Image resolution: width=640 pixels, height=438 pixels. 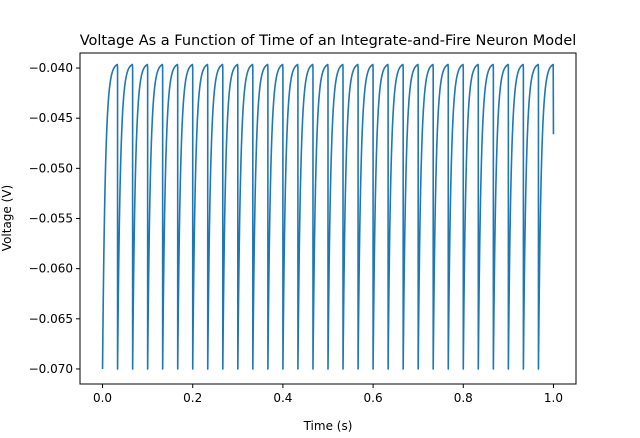 What do you see at coordinates (282, 398) in the screenshot?
I see `x-tick-label: 0.4` at bounding box center [282, 398].